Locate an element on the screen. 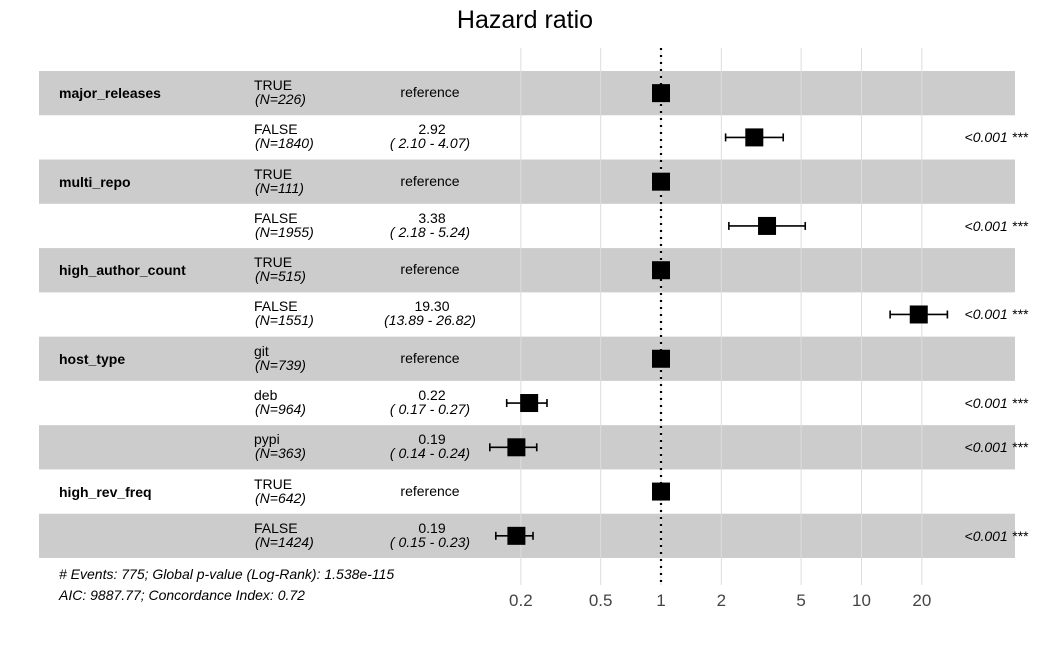  ci-label: (13.89 - 26.82) is located at coordinates (430, 320).